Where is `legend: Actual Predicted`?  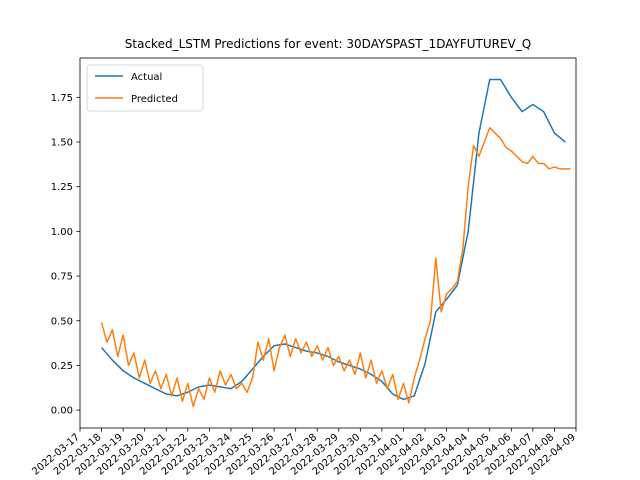 legend: Actual Predicted is located at coordinates (145, 88).